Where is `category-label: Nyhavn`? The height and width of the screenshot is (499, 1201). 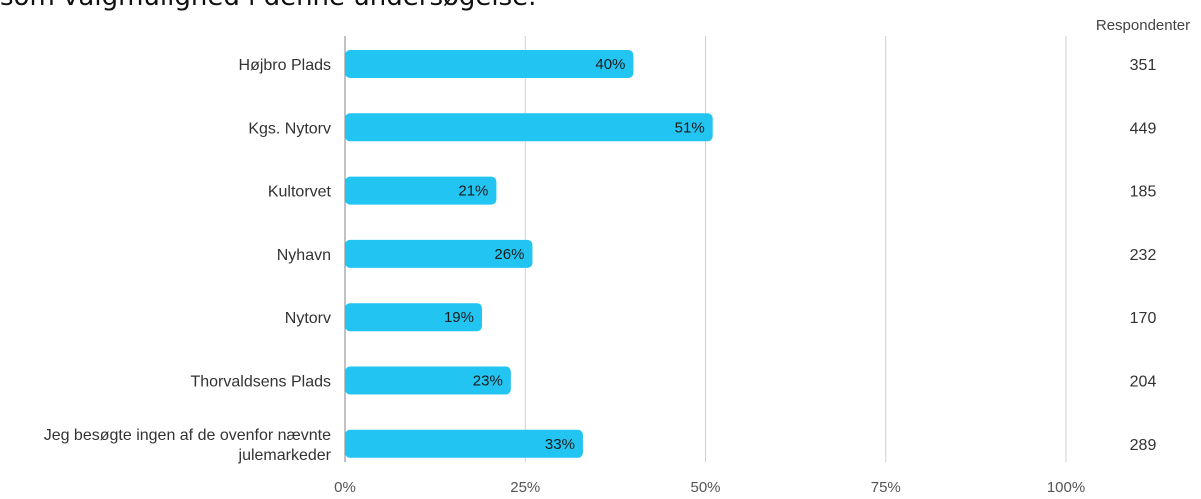
category-label: Nyhavn is located at coordinates (304, 255).